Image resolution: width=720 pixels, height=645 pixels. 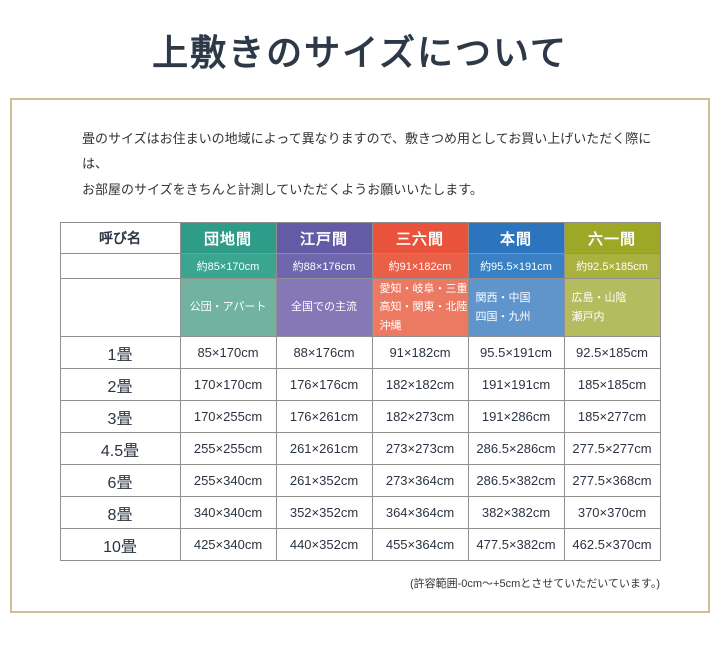 I want to click on cell-value: 261×352cm, so click(x=324, y=481).